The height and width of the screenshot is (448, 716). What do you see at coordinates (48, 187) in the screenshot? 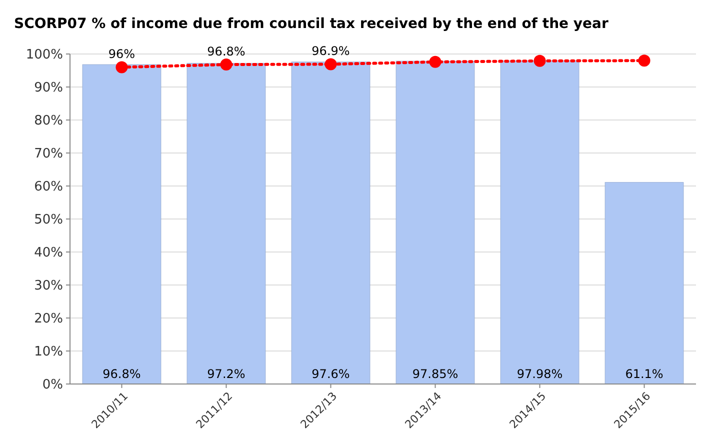
I see `y-tick-label: 60%` at bounding box center [48, 187].